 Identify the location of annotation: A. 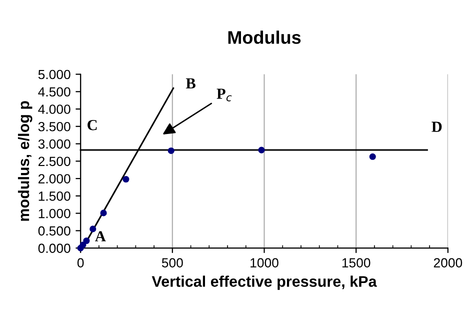
(100, 236).